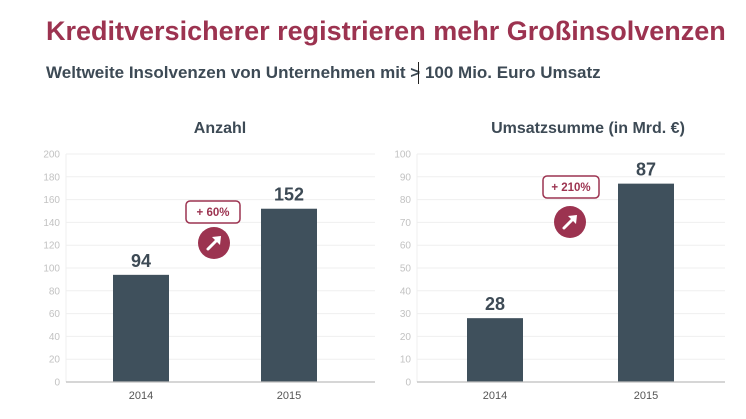 The width and height of the screenshot is (746, 419). I want to click on chart-1-data-label: 94, so click(141, 261).